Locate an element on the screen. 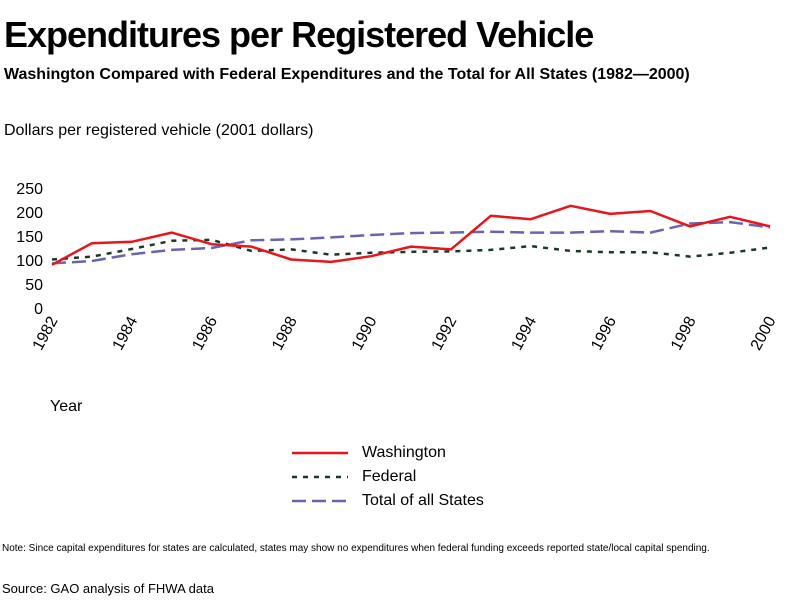 The width and height of the screenshot is (800, 600). x-tick-label: 1986 is located at coordinates (205, 333).